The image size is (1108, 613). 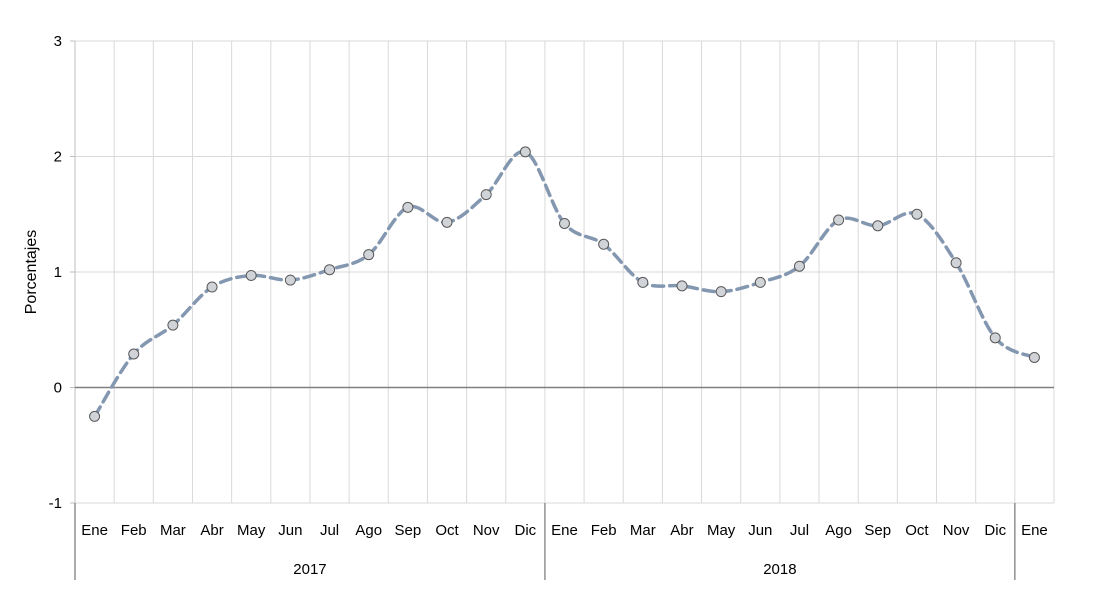 I want to click on y-tick-label: 3, so click(x=58, y=41).